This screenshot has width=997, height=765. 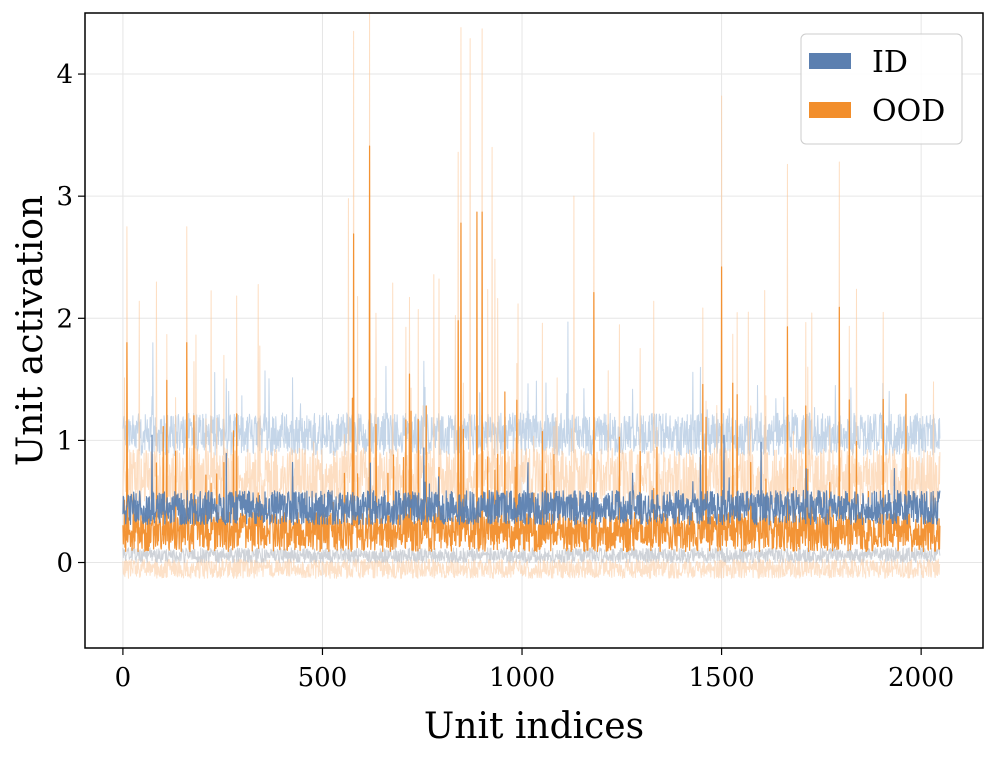 I want to click on legend-swatch-id, so click(x=830, y=61).